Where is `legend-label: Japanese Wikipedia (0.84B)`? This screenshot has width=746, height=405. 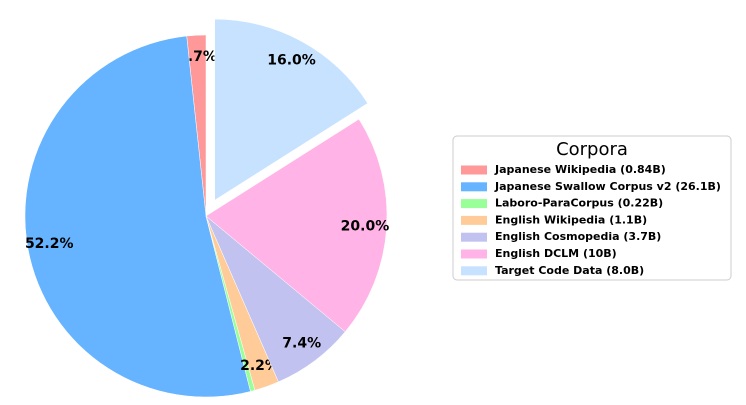 legend-label: Japanese Wikipedia (0.84B) is located at coordinates (580, 169).